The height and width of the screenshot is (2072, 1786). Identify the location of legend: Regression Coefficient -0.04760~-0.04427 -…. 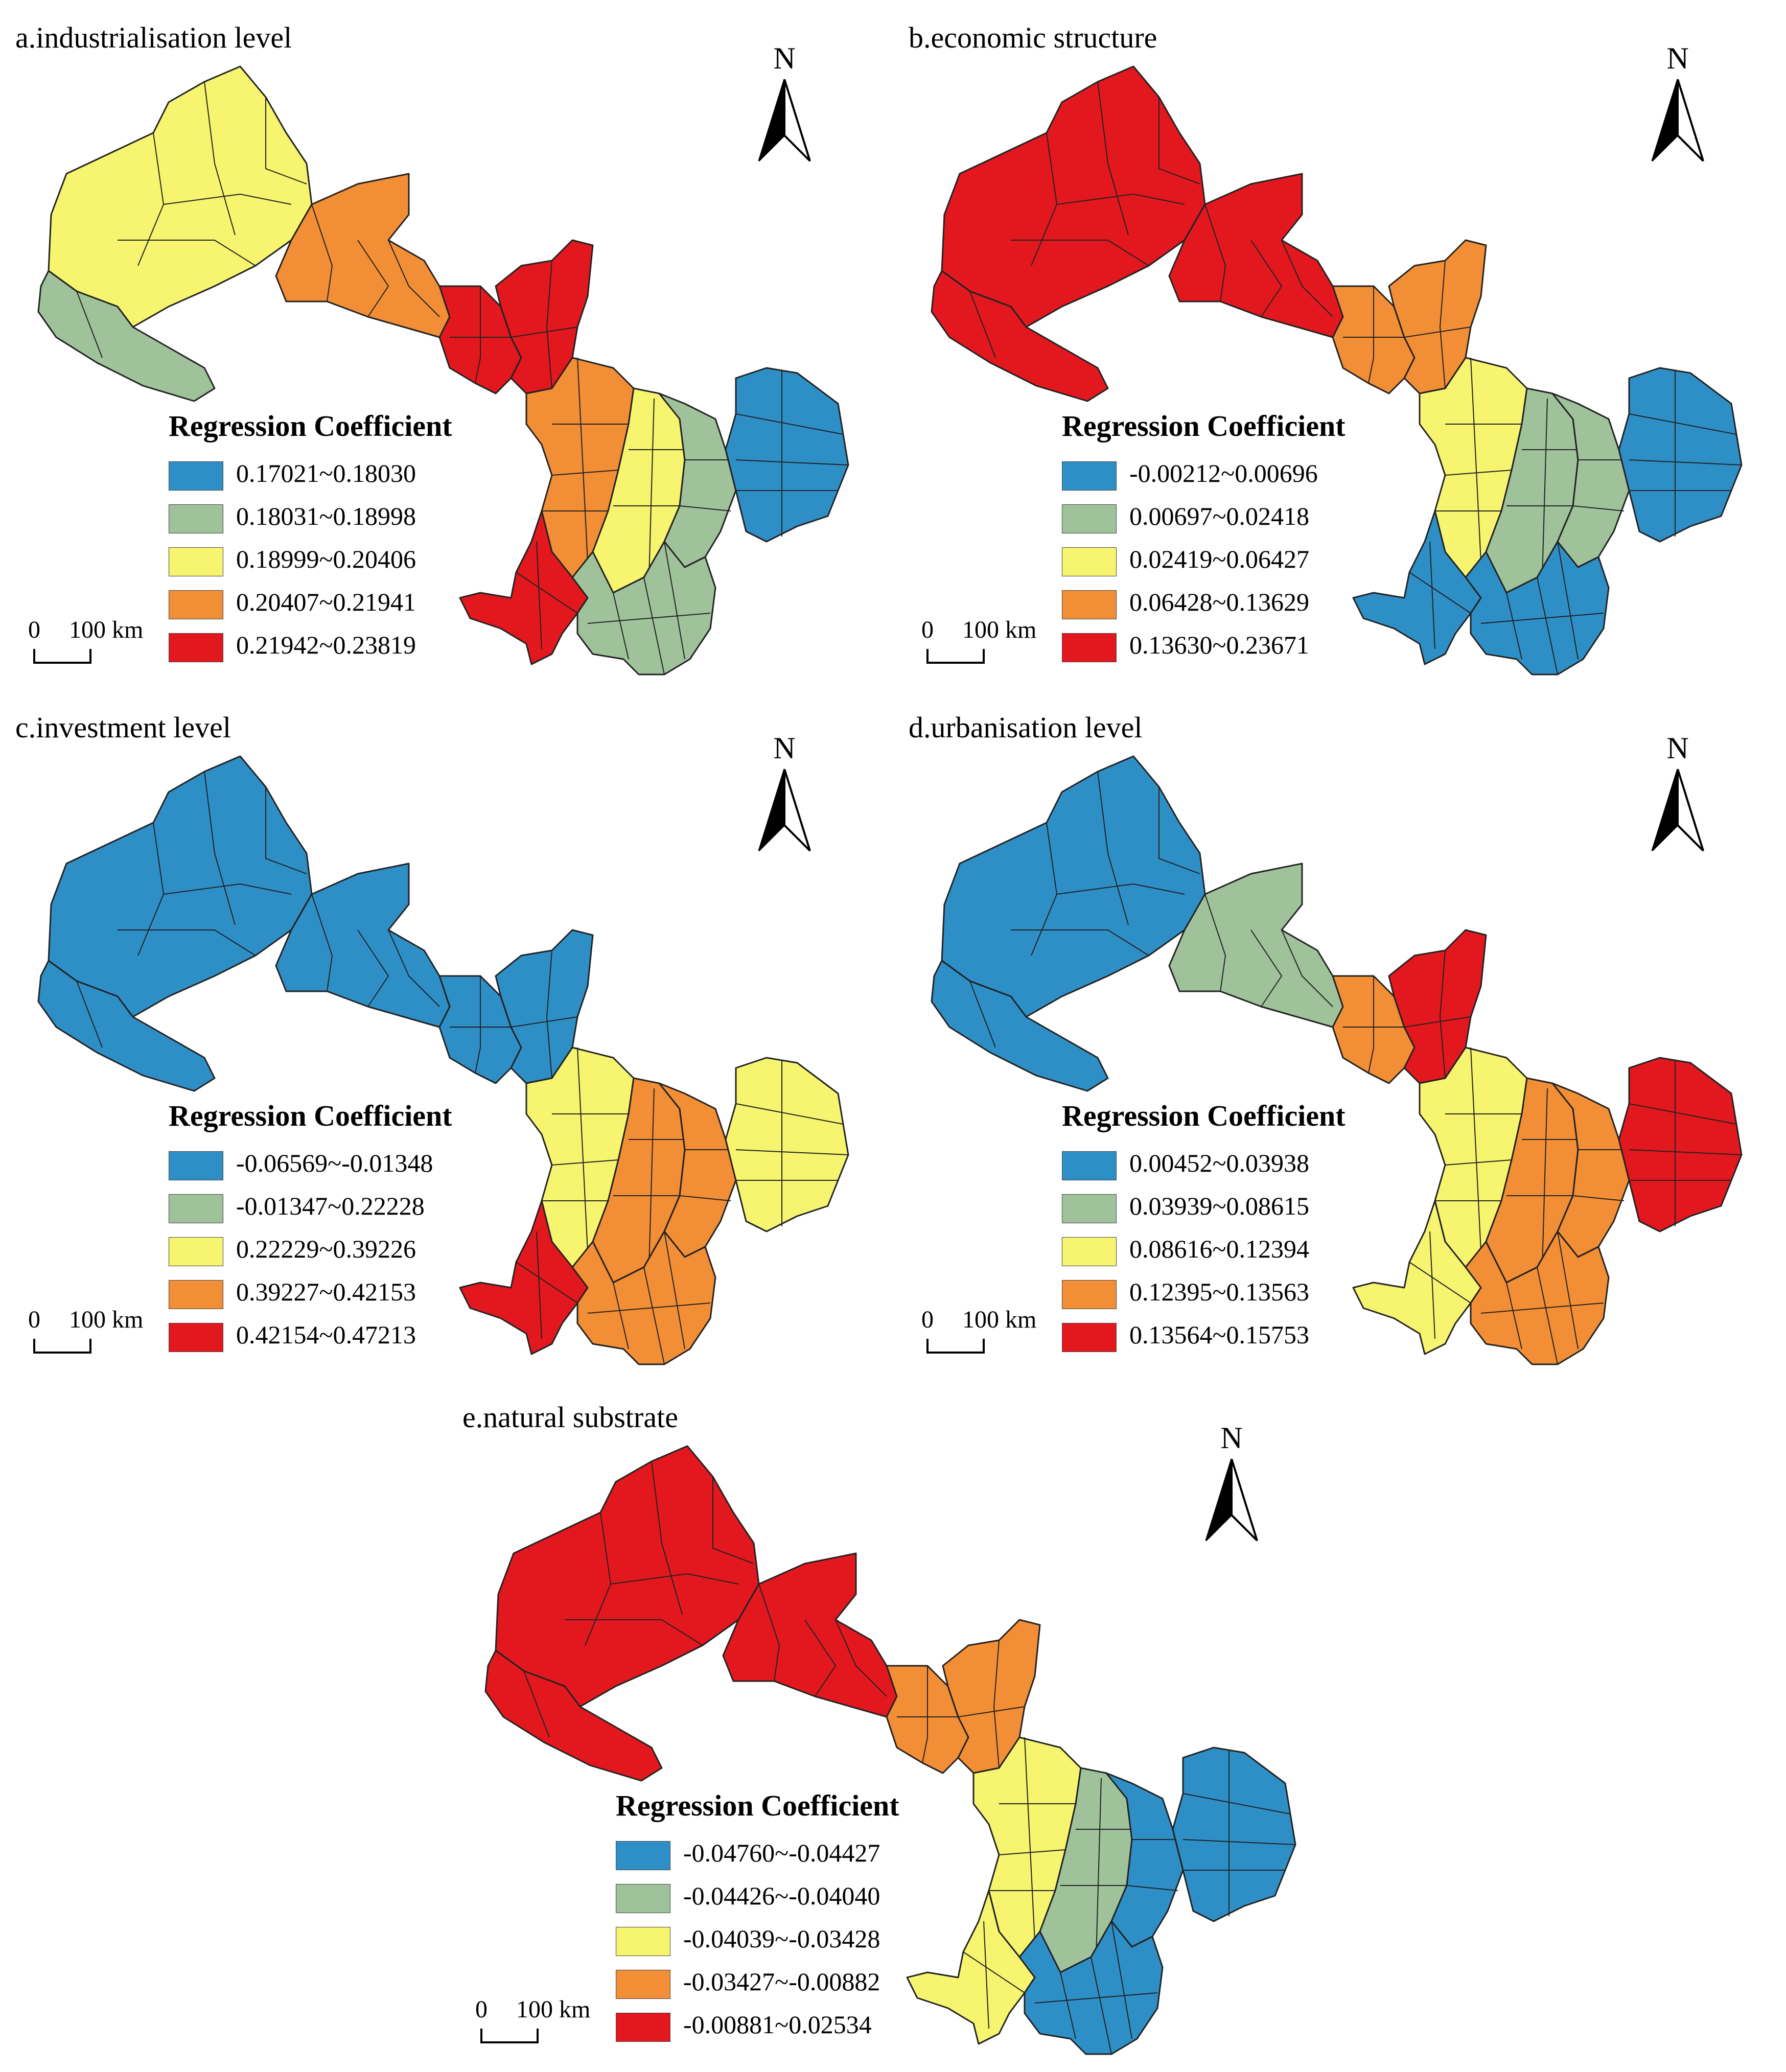
(800, 1918).